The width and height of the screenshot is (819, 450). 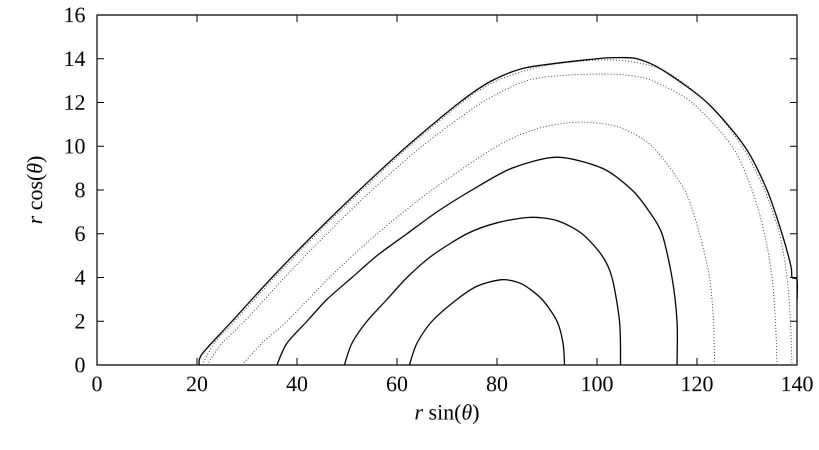 What do you see at coordinates (497, 384) in the screenshot?
I see `x-tick-label: 80` at bounding box center [497, 384].